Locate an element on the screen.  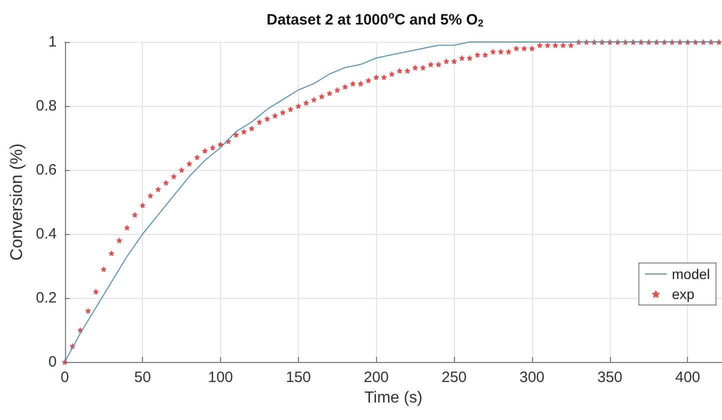
x-tick-label: 0 is located at coordinates (64, 377).